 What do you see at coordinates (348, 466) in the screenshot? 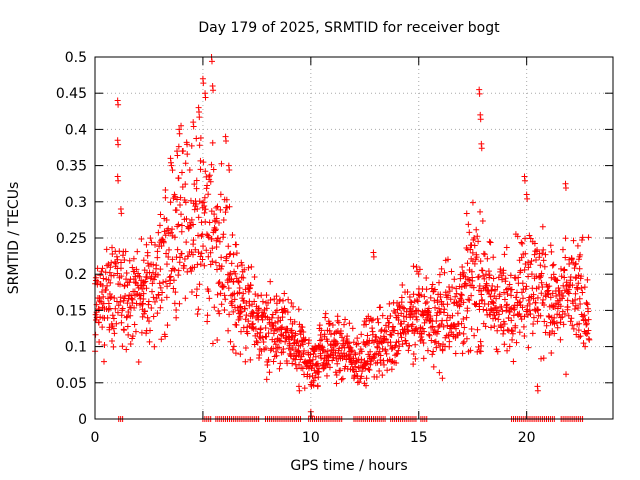
I see `x-axis-label: GPS time / hours` at bounding box center [348, 466].